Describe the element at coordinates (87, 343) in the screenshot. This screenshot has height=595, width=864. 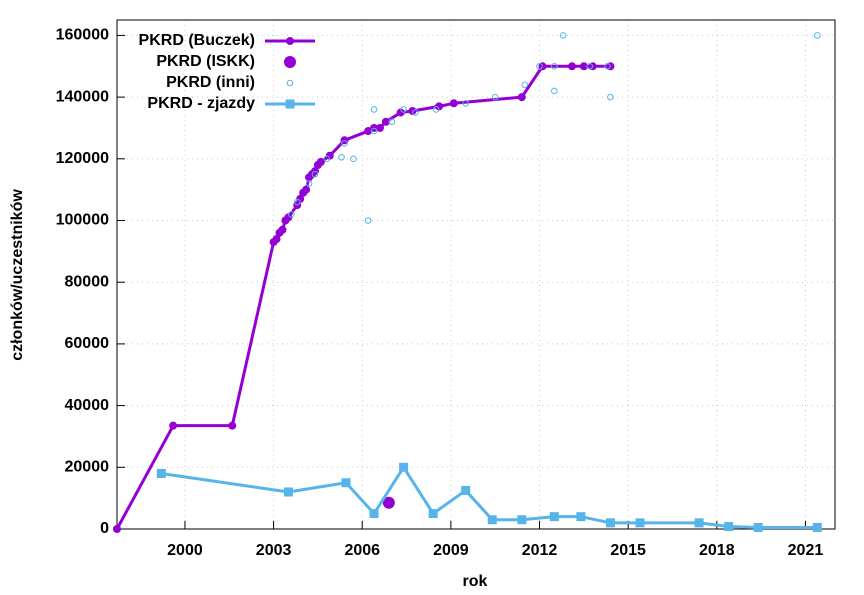
I see `y-tick-label: 60000` at that location.